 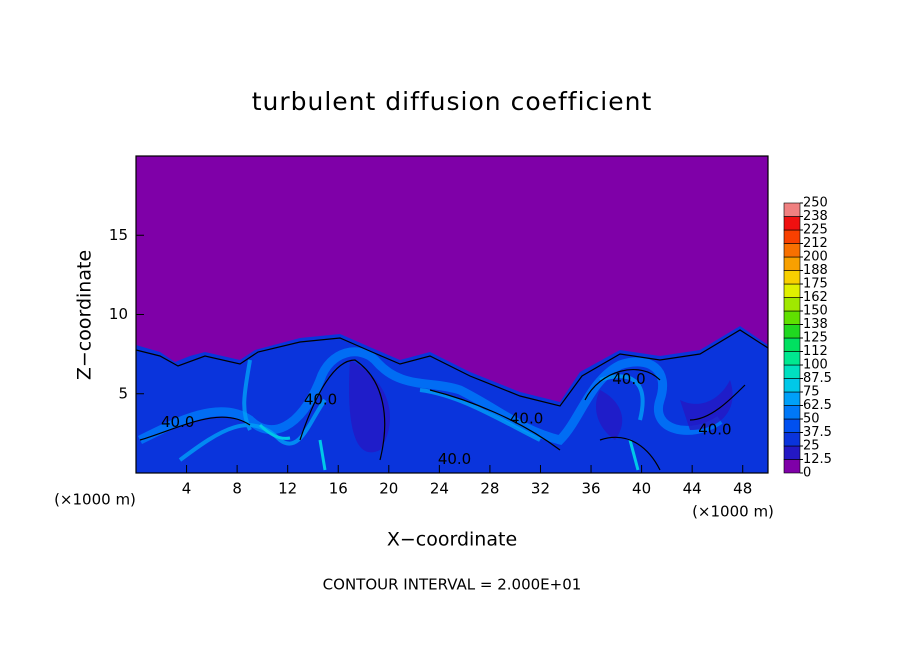 What do you see at coordinates (811, 419) in the screenshot?
I see `colorbar-tick-label: 50` at bounding box center [811, 419].